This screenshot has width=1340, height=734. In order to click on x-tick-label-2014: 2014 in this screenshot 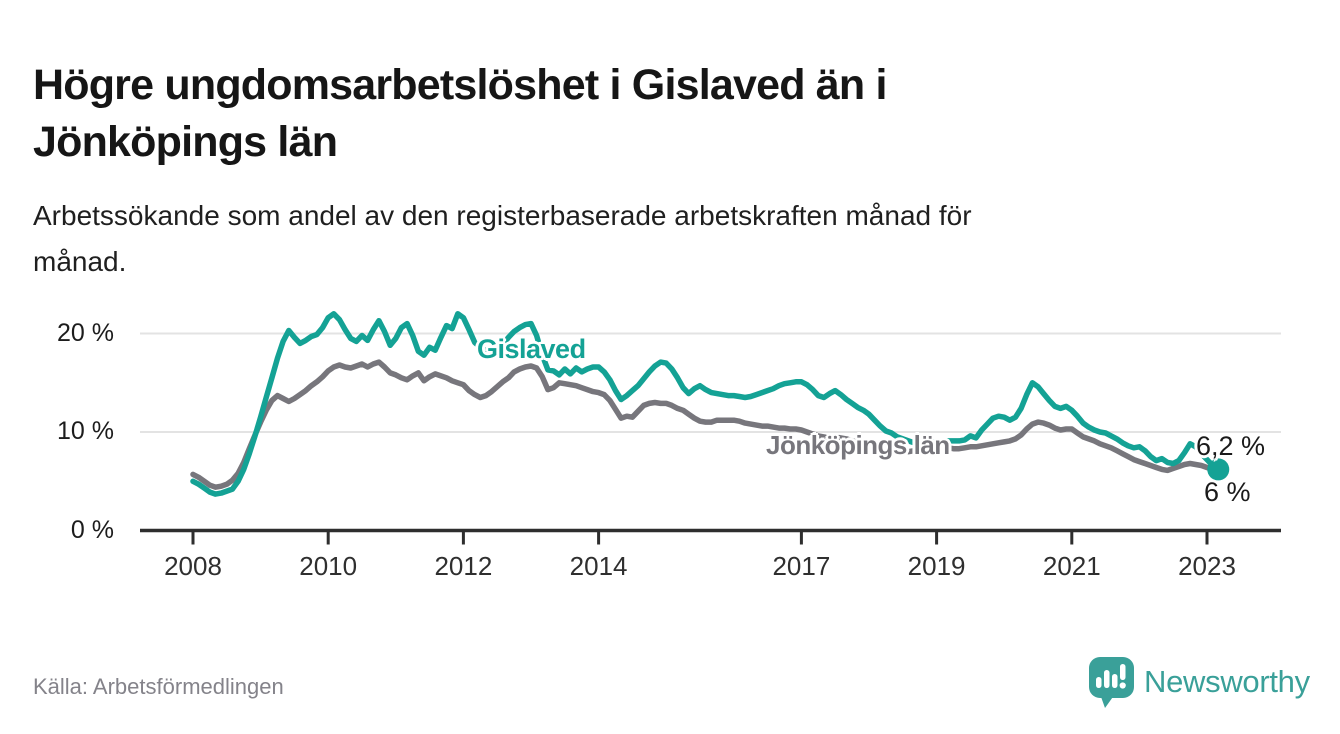, I will do `click(598, 566)`.